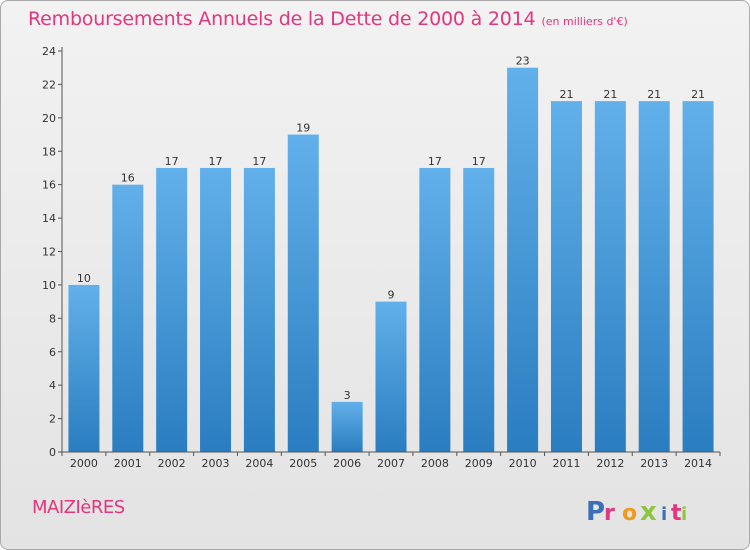 Image resolution: width=750 pixels, height=550 pixels. I want to click on logo-letter: t, so click(676, 513).